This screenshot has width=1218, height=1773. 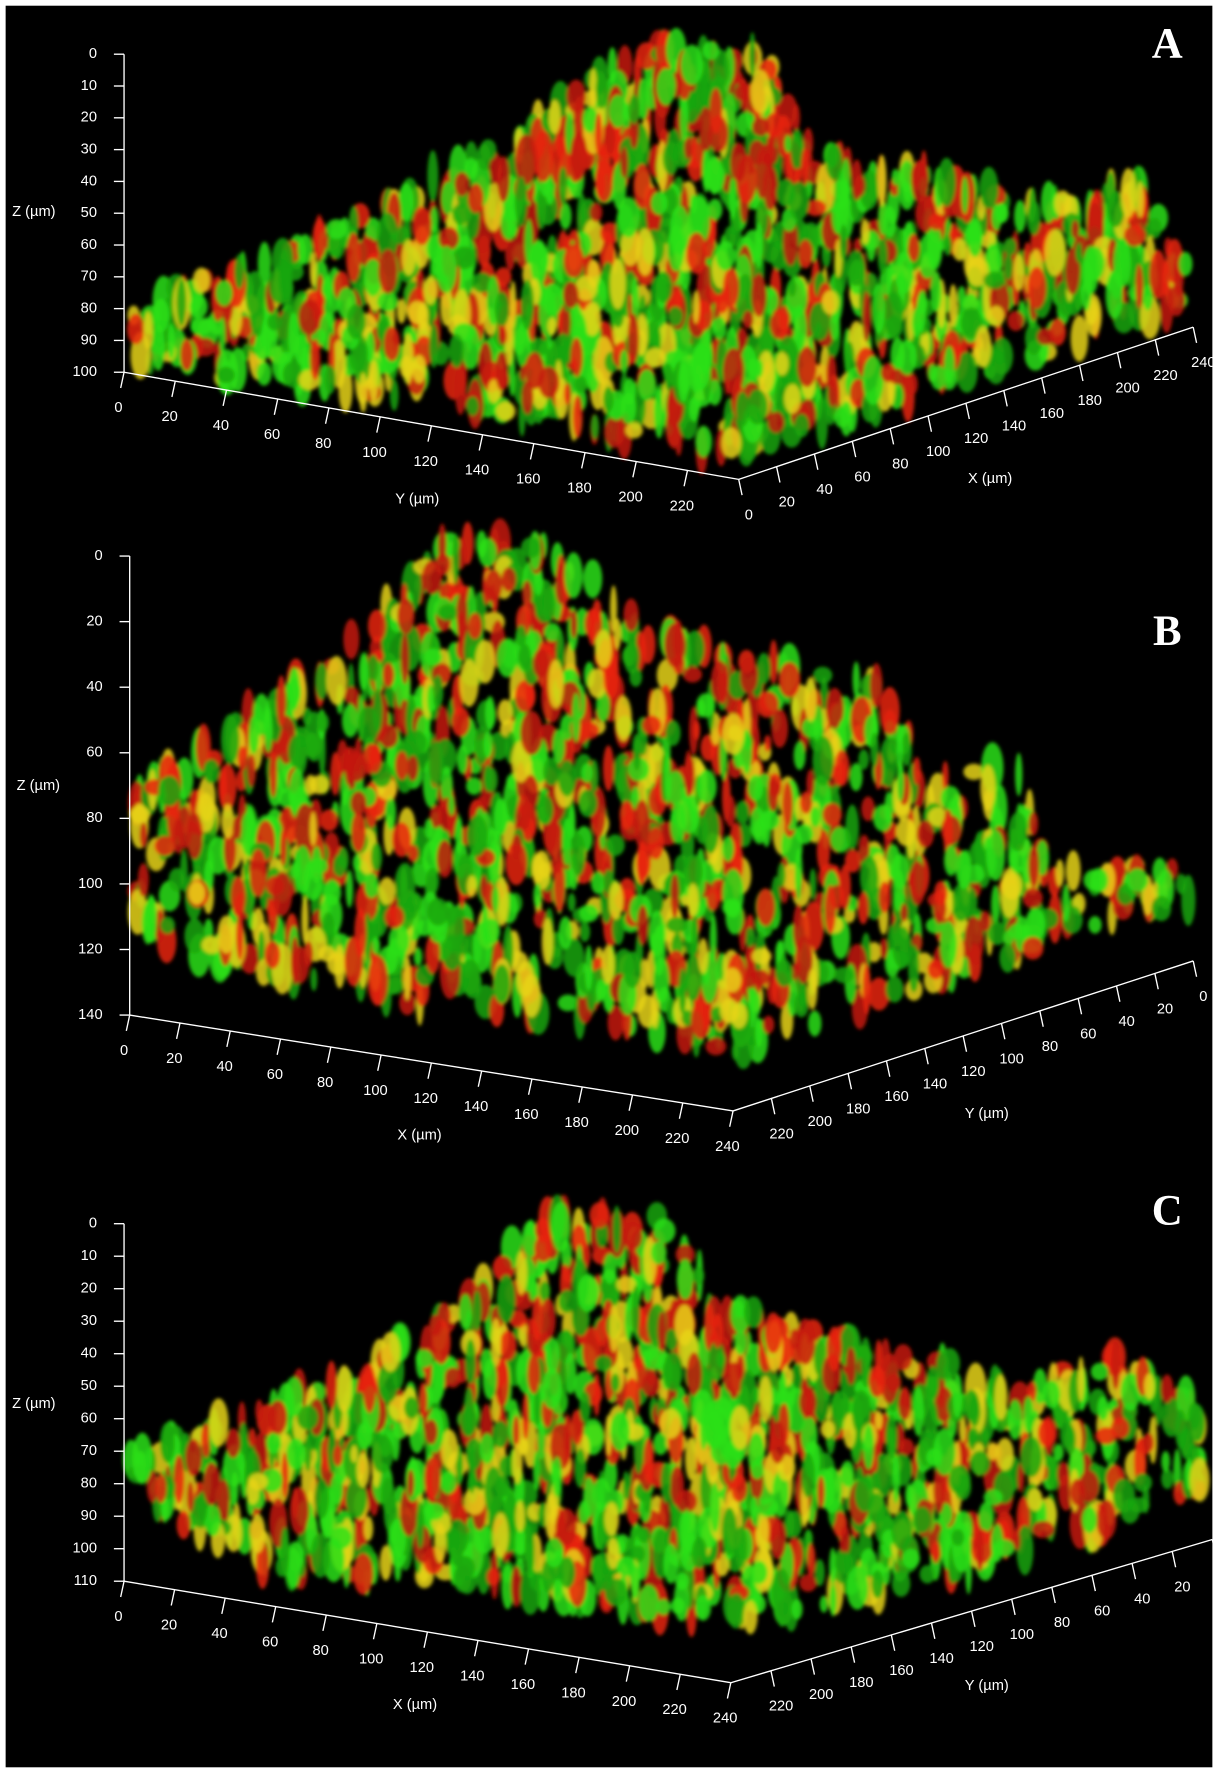 What do you see at coordinates (89, 309) in the screenshot?
I see `z-tick-label: 80` at bounding box center [89, 309].